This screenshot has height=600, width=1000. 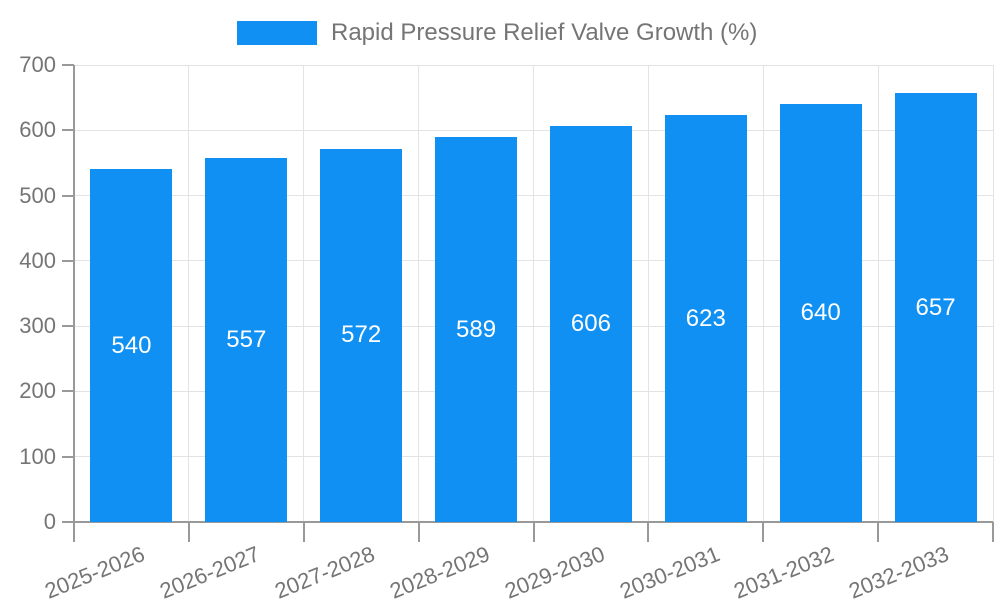 I want to click on x-axis-tick-label: 2027-2028, so click(x=325, y=570).